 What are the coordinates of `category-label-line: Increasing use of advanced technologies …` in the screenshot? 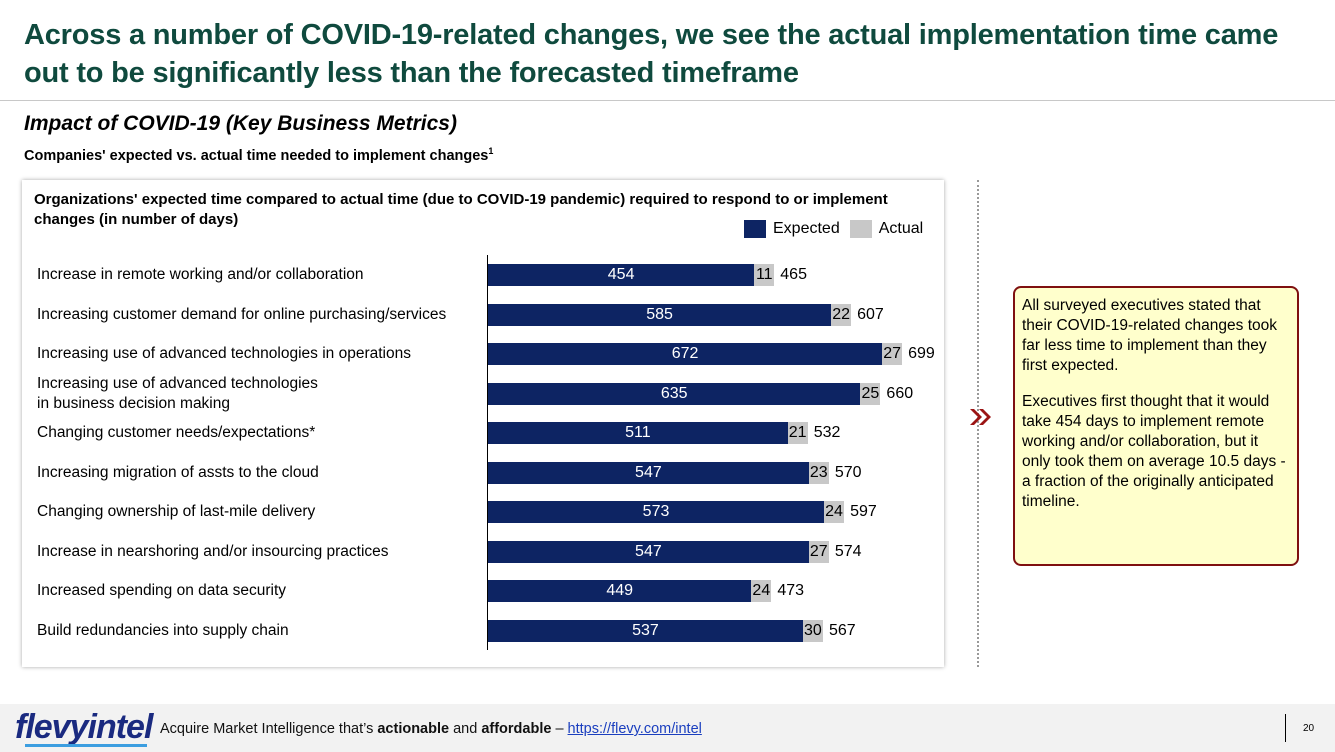 It's located at (224, 353).